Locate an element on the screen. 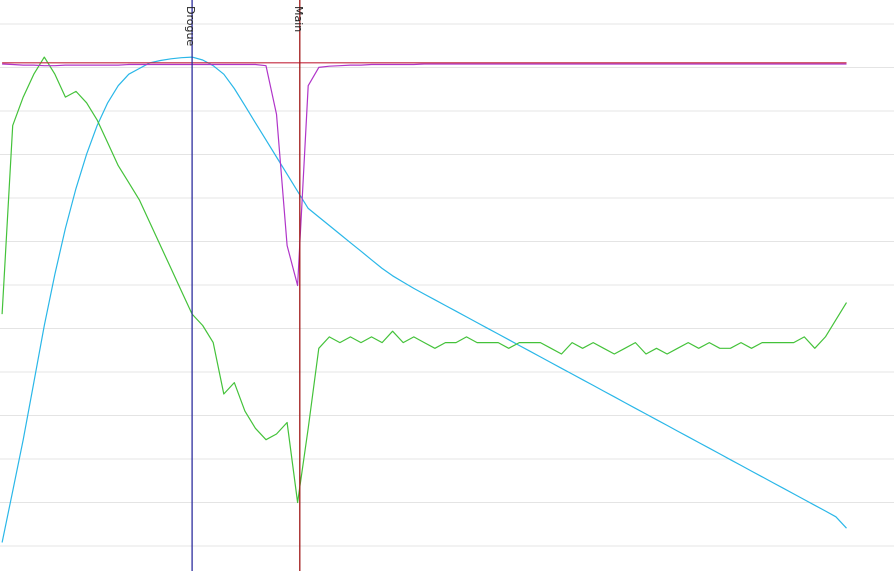  event-label-main: Main is located at coordinates (298, 19).